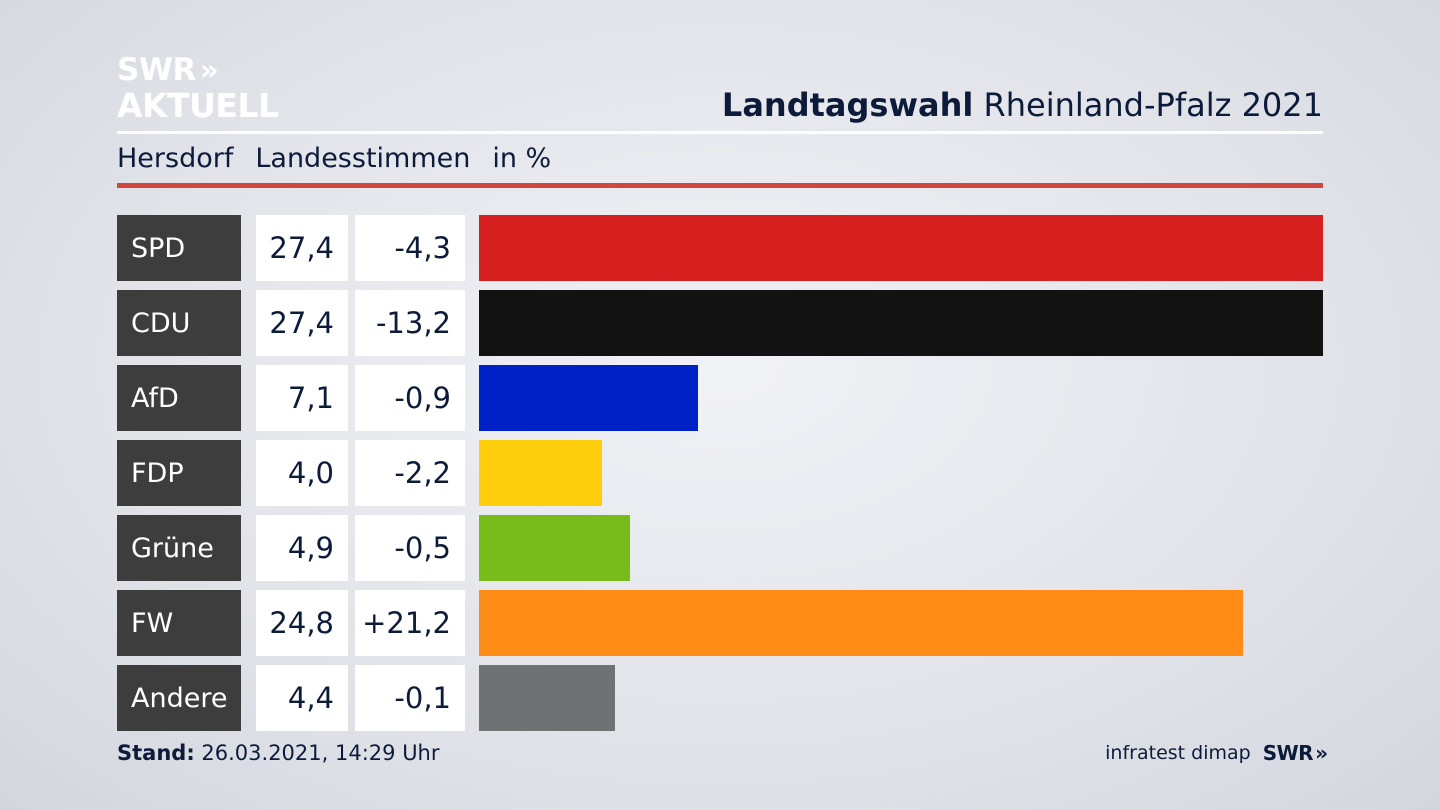 The height and width of the screenshot is (810, 1440). I want to click on party-label: SPD, so click(179, 248).